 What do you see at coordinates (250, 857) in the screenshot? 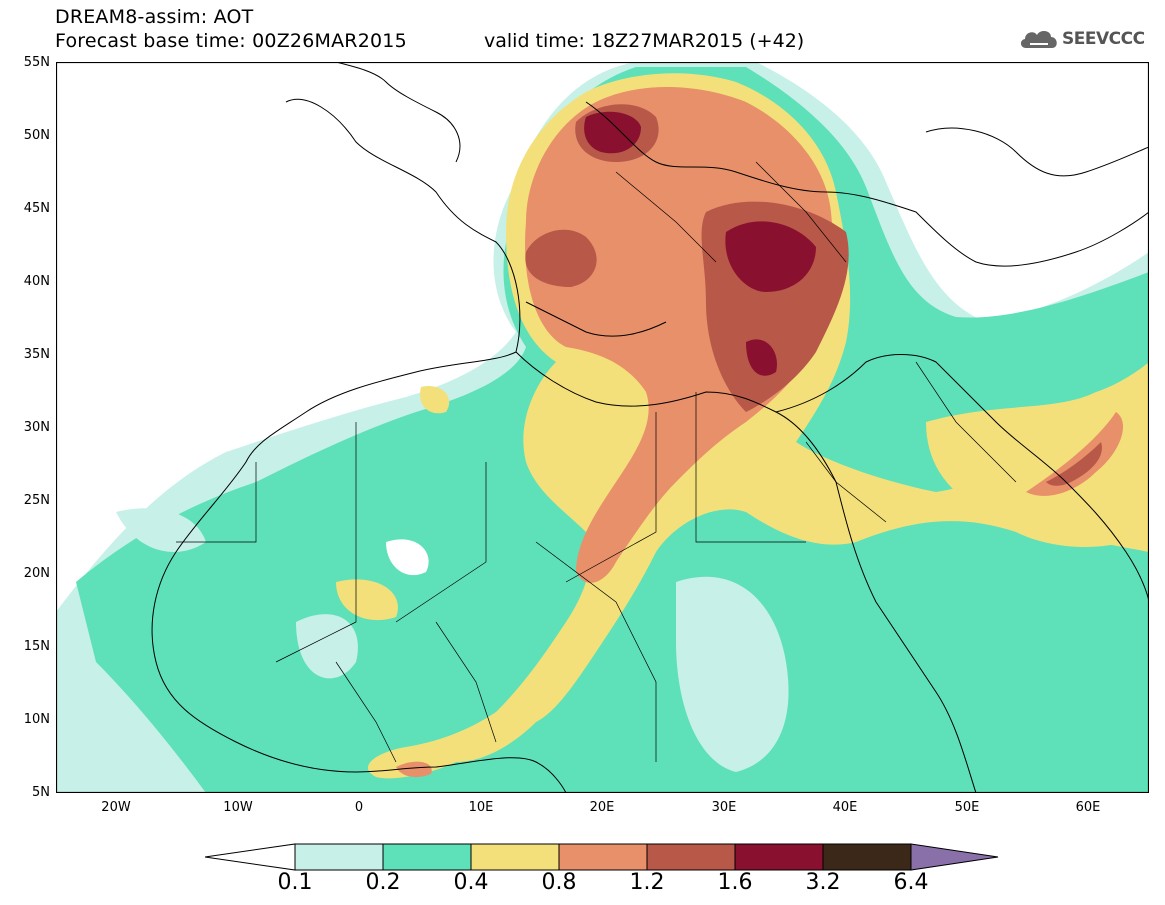
I see `colorbar-low-arrow` at bounding box center [250, 857].